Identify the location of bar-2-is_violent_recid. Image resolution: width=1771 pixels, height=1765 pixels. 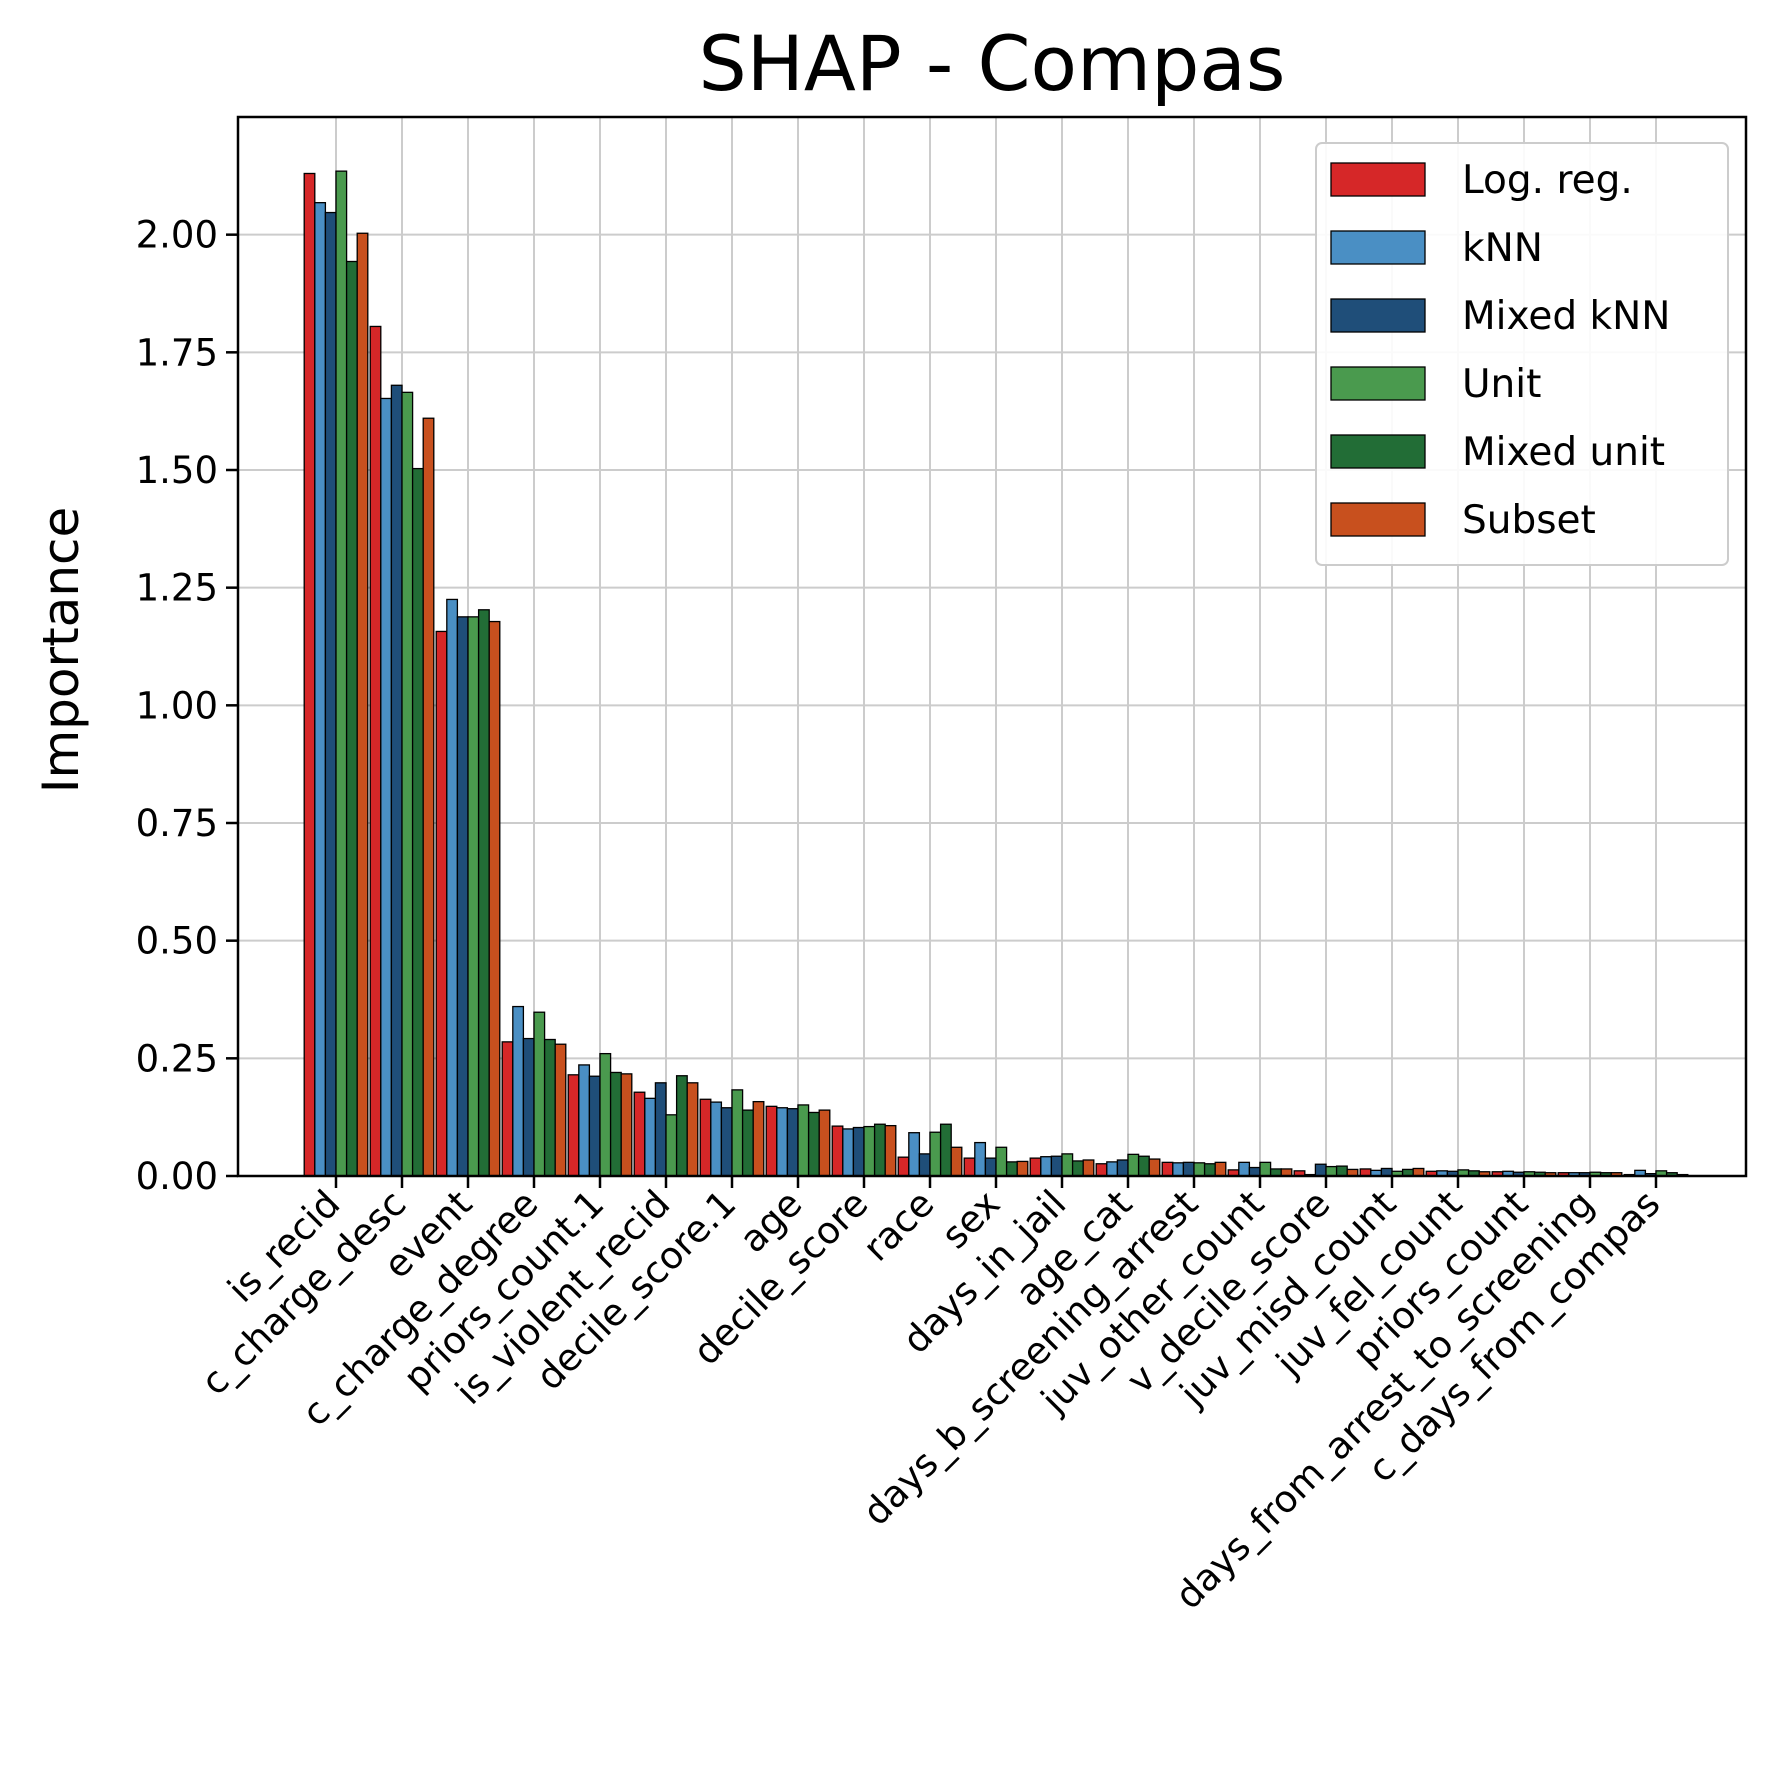
(650, 1137).